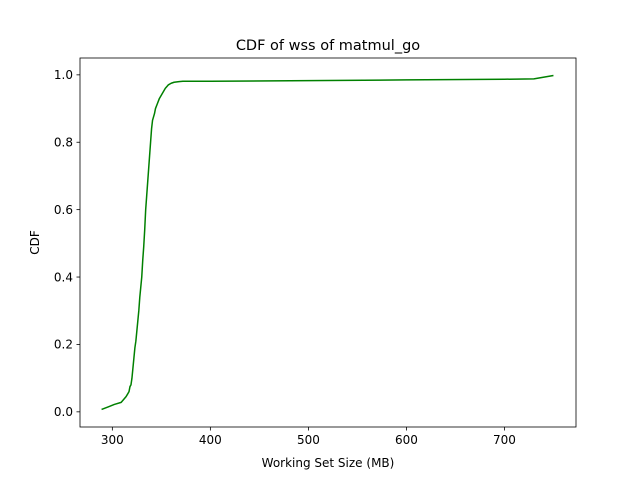 This screenshot has width=640, height=484. What do you see at coordinates (308, 440) in the screenshot?
I see `x-tick-label: 500` at bounding box center [308, 440].